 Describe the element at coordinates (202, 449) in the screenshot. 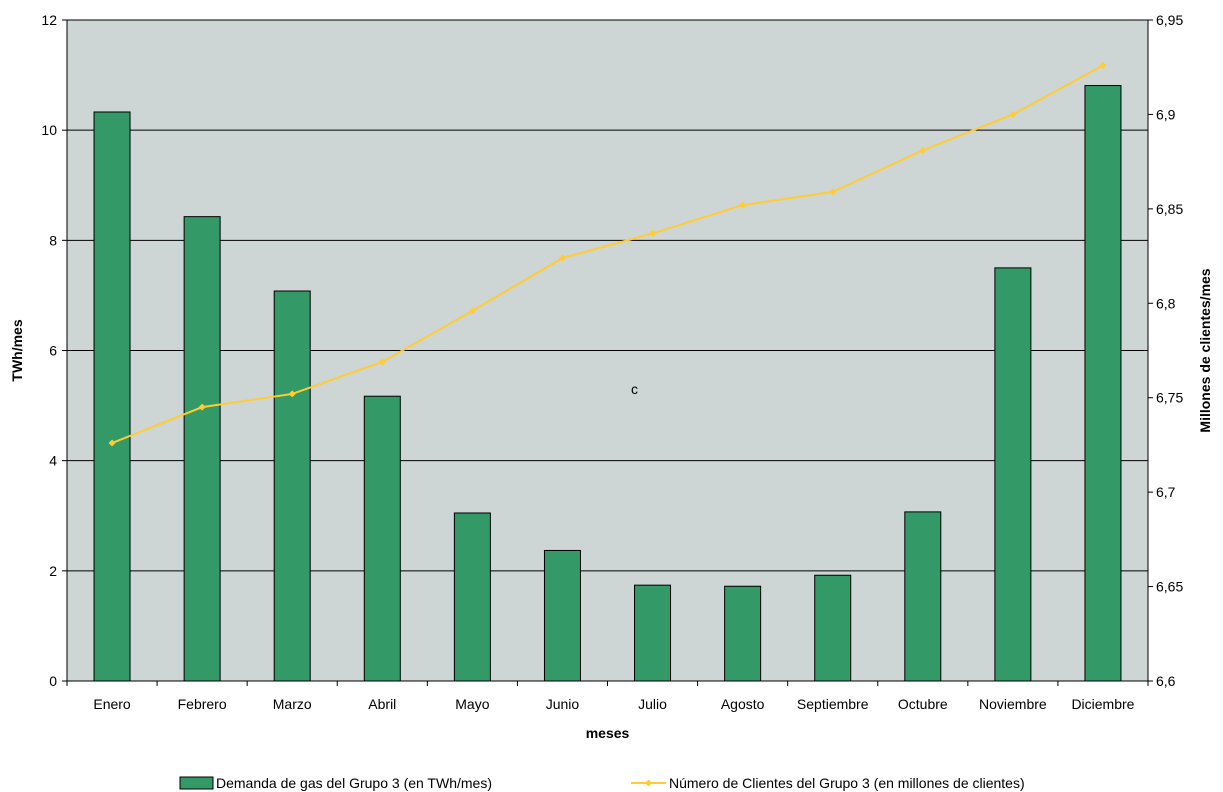

I see `bar-febrero` at that location.